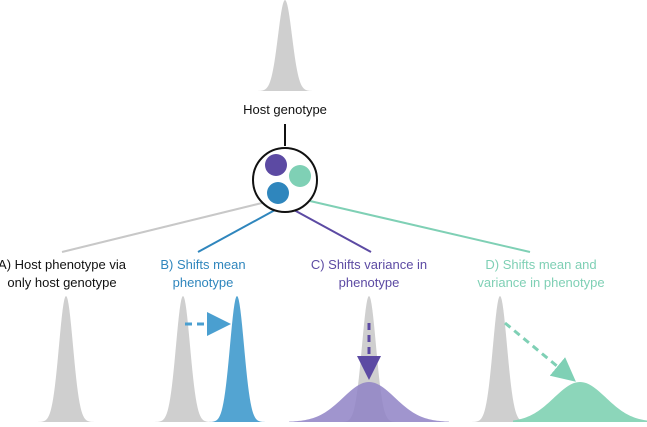 This screenshot has width=647, height=427. I want to click on panel-d-label-line1: D) Shifts mean and, so click(540, 264).